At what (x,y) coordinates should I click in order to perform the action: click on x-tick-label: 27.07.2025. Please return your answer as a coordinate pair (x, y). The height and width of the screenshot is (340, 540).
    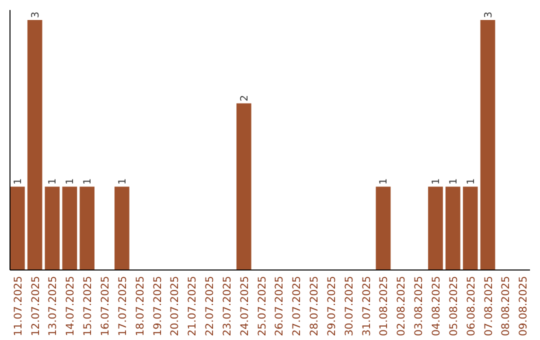
    Looking at the image, I should click on (297, 306).